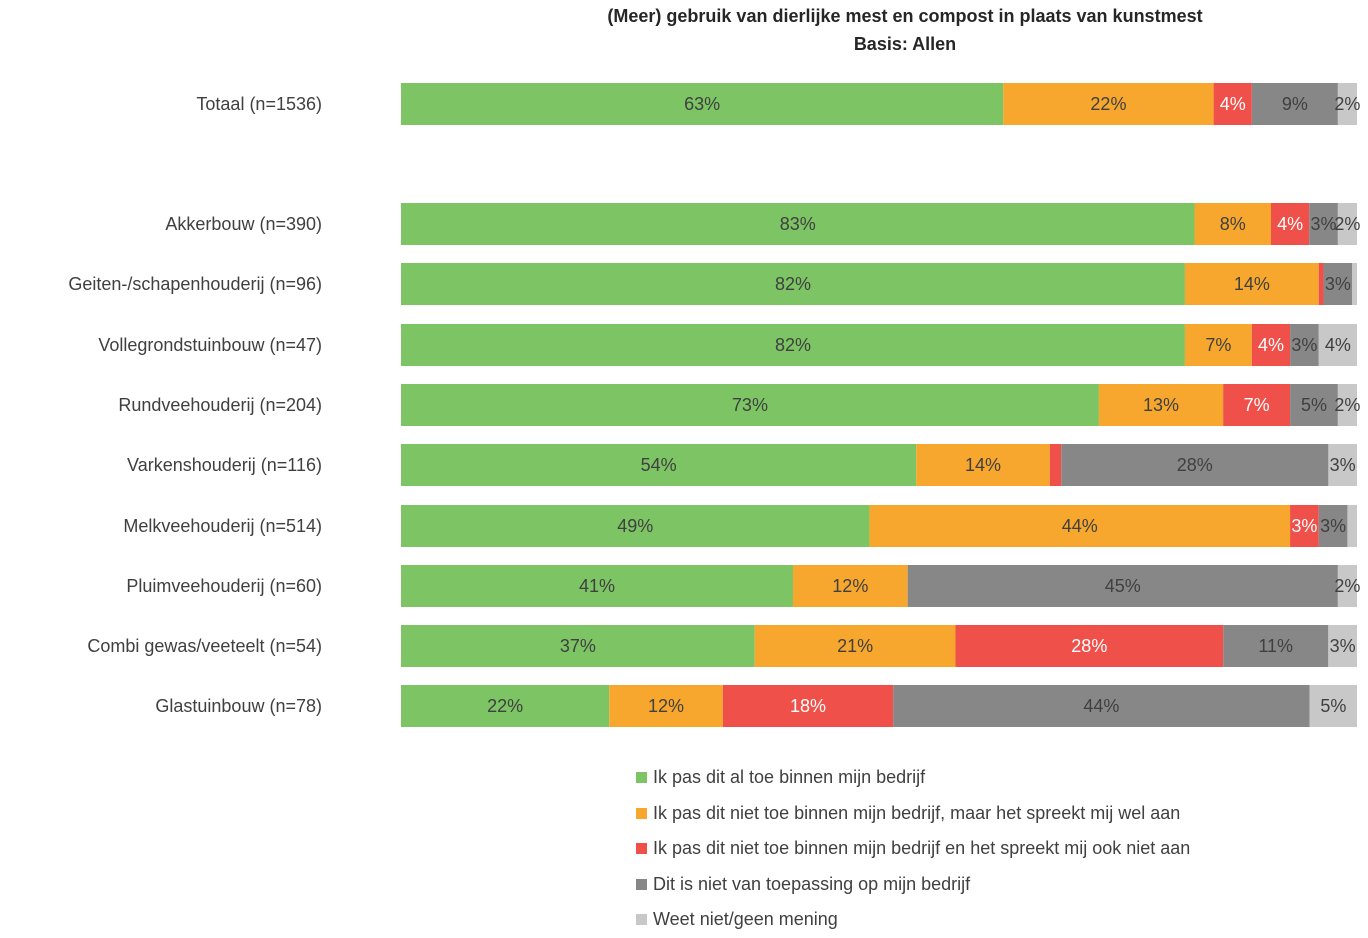  Describe the element at coordinates (204, 646) in the screenshot. I see `category-label: Combi gewas/veeteelt (n=54)` at that location.